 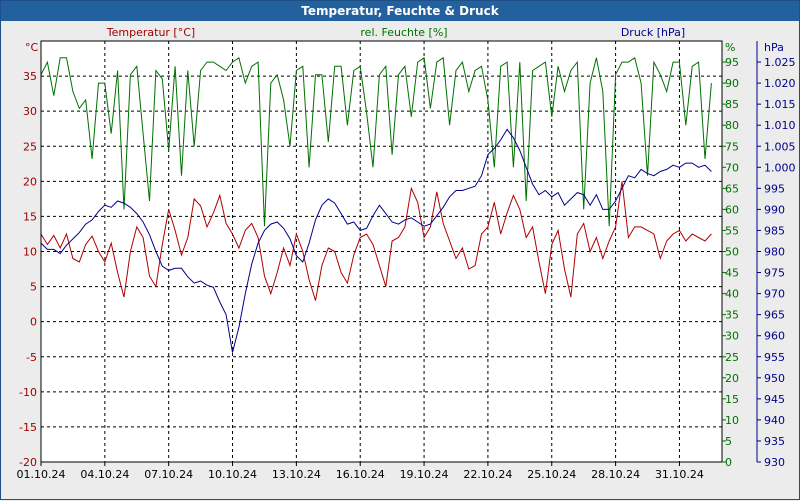 What do you see at coordinates (732, 420) in the screenshot?
I see `humidity-tick-label: 10` at bounding box center [732, 420].